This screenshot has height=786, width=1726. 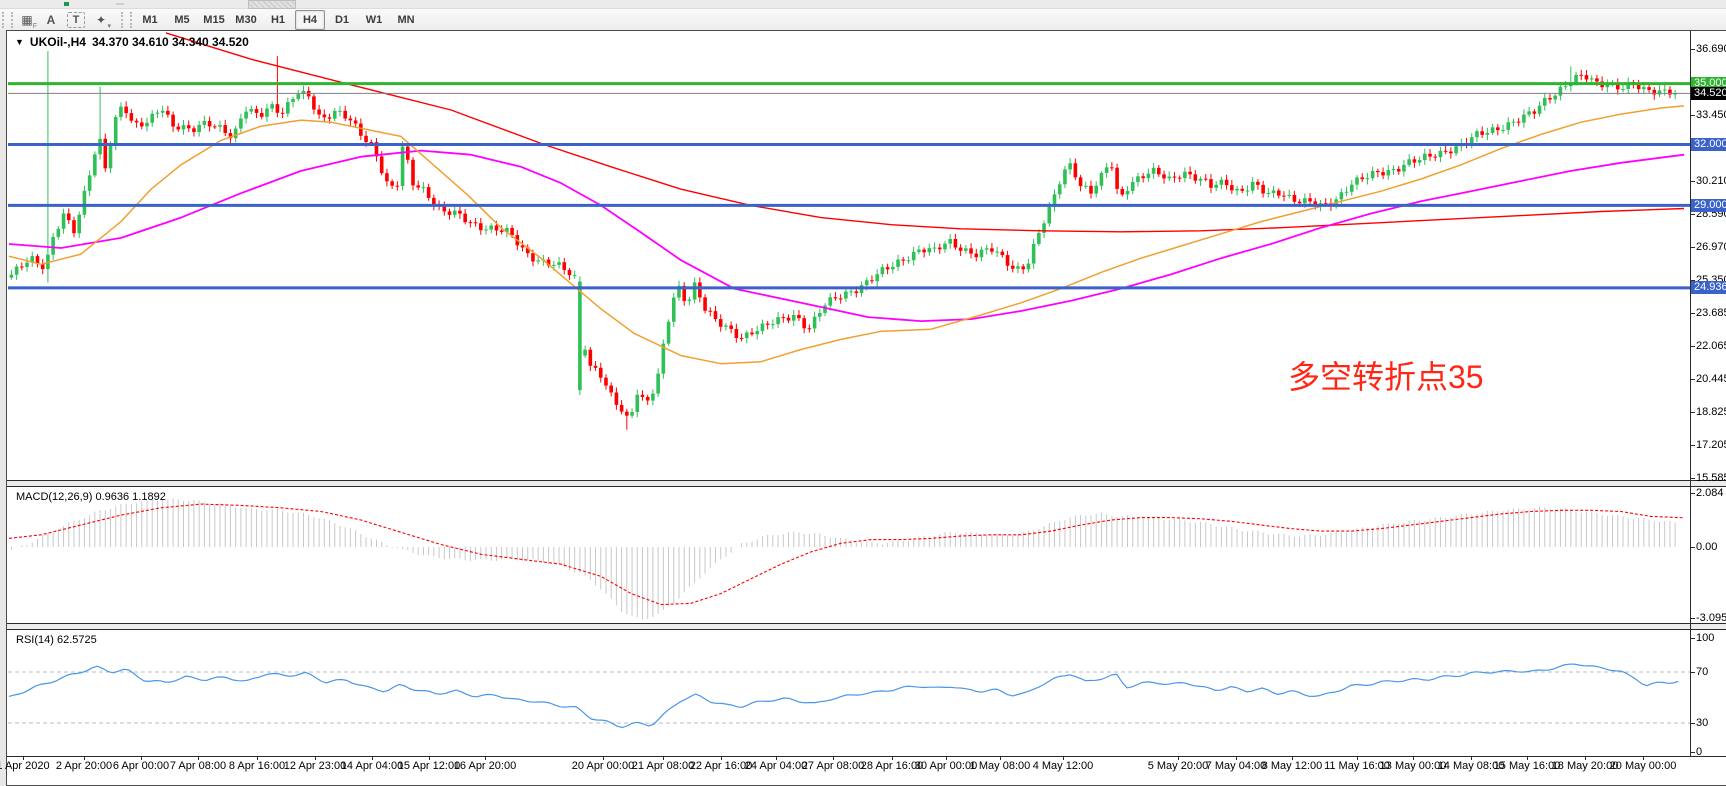 What do you see at coordinates (374, 19) in the screenshot?
I see `tab-timeframe-W1: W1` at bounding box center [374, 19].